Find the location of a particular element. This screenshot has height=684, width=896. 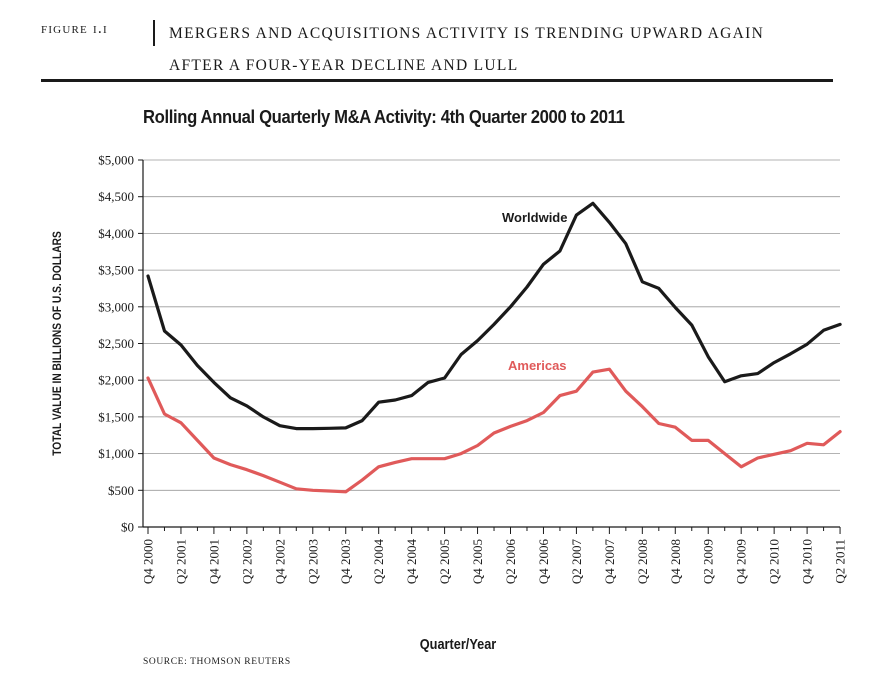

y-tick-label: $3,500 is located at coordinates (116, 270).